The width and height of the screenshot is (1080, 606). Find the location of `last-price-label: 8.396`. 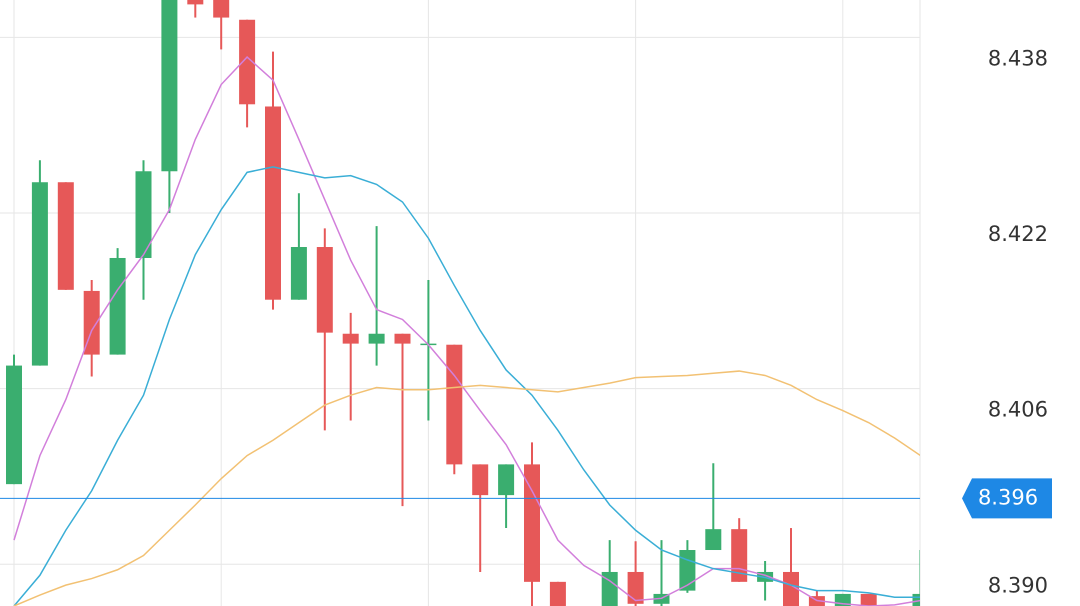

last-price-label: 8.396 is located at coordinates (1008, 497).